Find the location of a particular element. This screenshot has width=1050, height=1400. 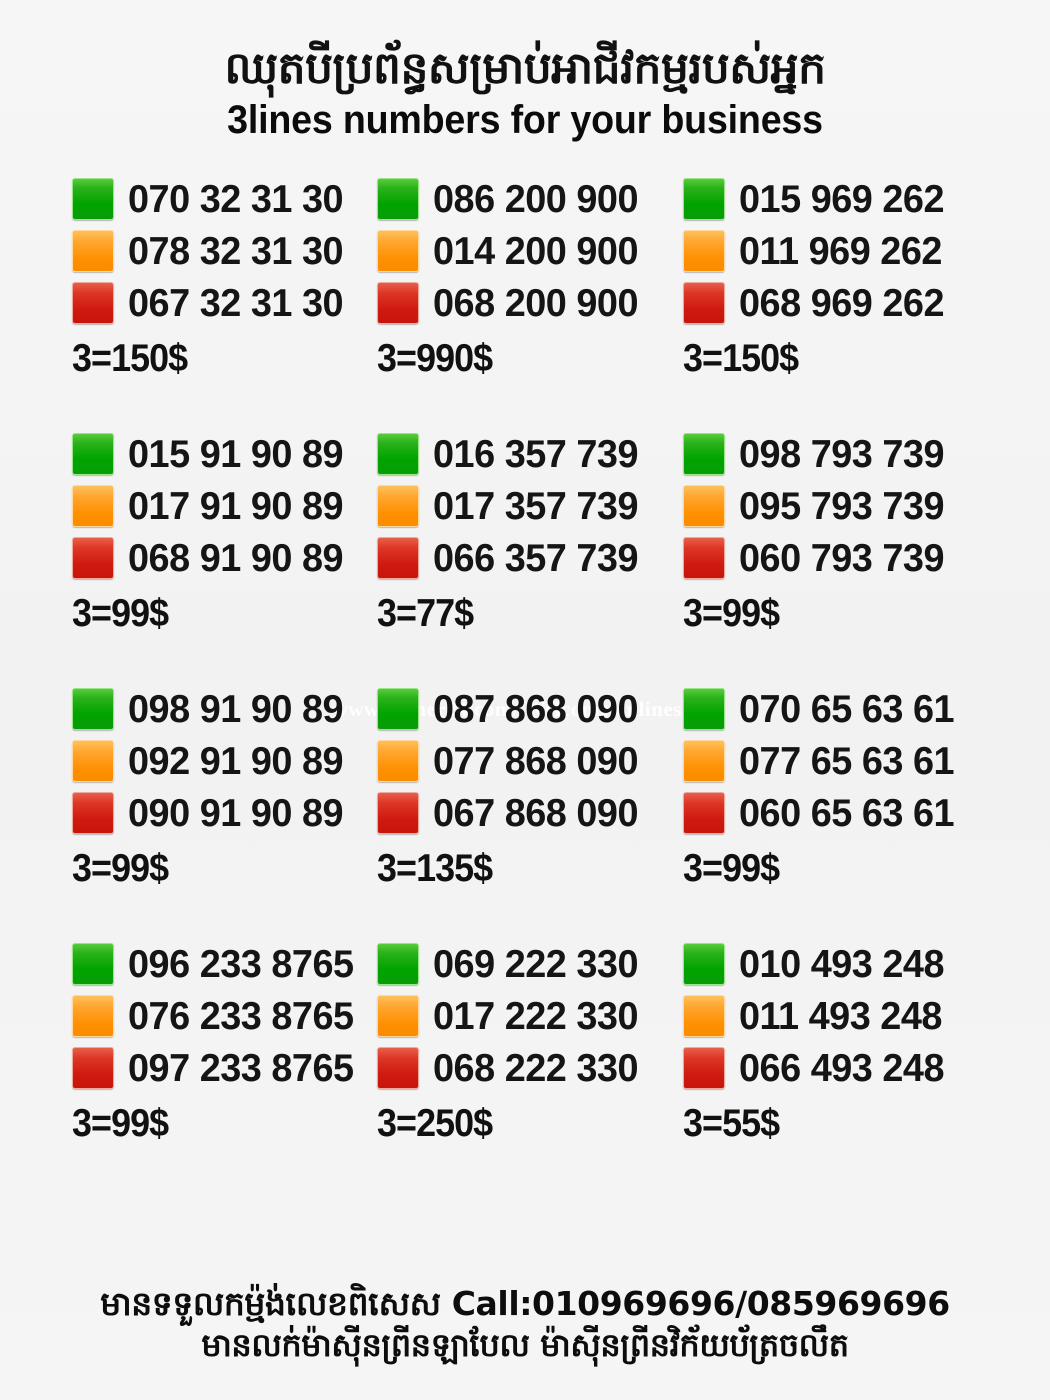

phone-number: 060 793 739 is located at coordinates (841, 558).